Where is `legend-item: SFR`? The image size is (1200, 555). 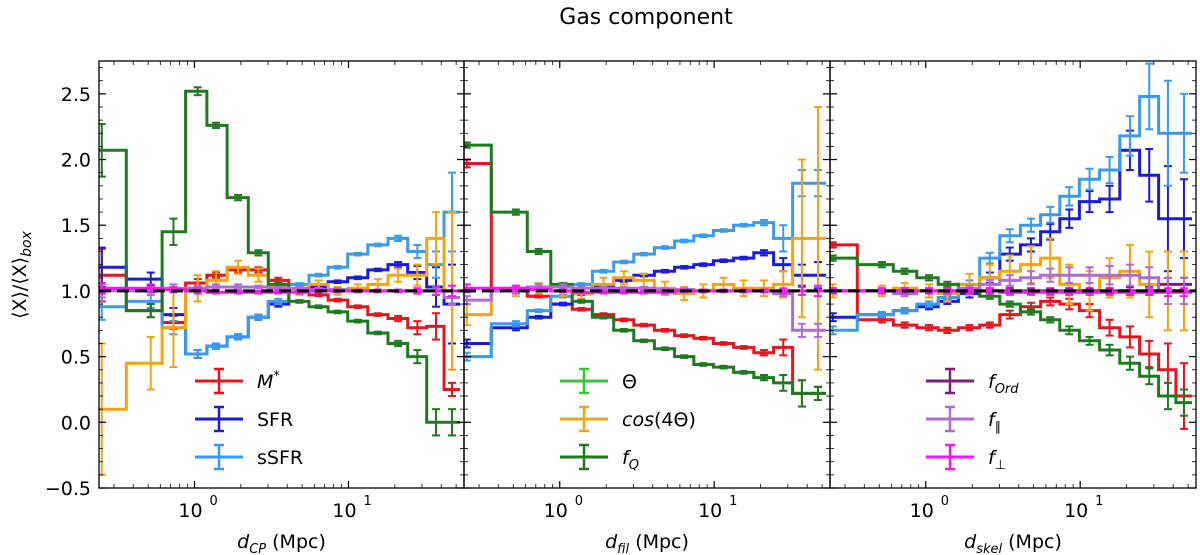
legend-item: SFR is located at coordinates (244, 419).